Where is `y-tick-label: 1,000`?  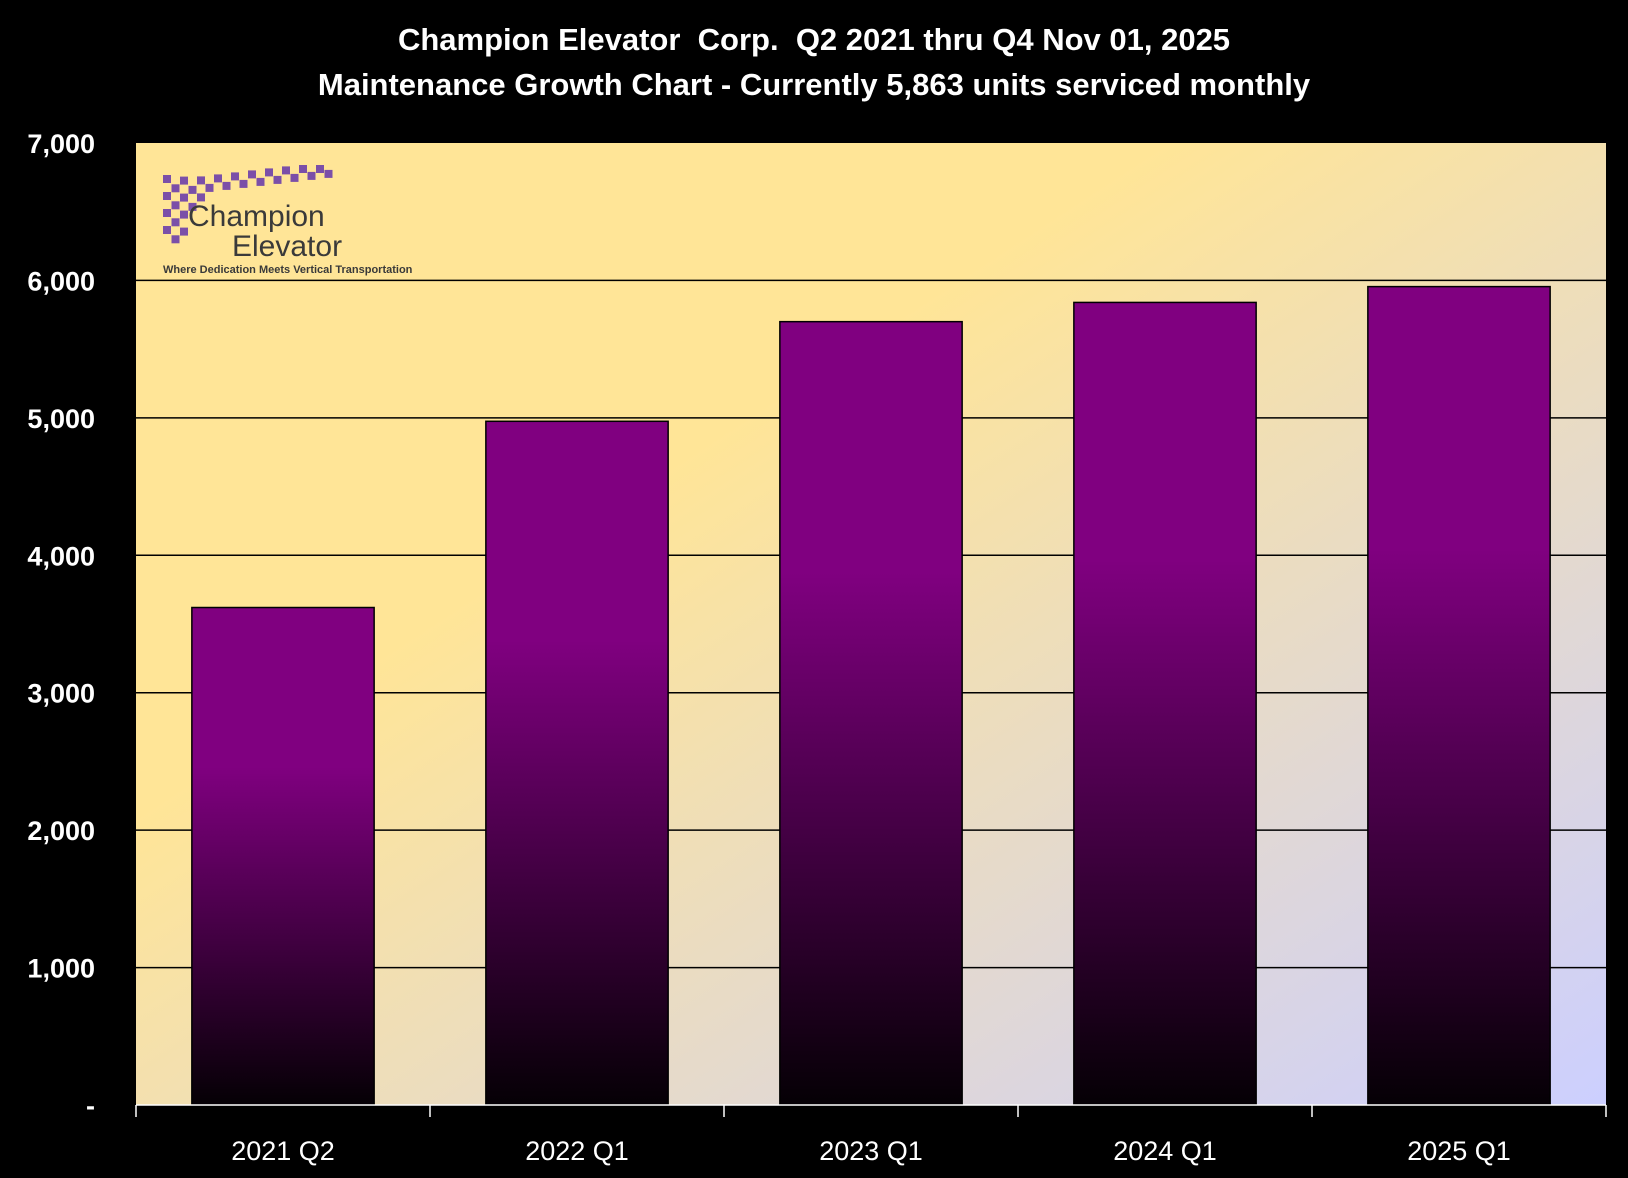 y-tick-label: 1,000 is located at coordinates (61, 969).